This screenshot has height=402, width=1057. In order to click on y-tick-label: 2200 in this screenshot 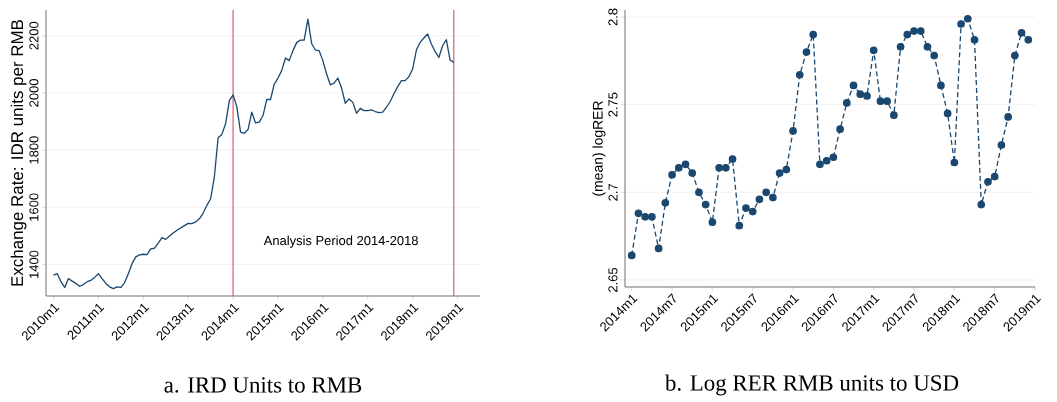, I will do `click(34, 35)`.